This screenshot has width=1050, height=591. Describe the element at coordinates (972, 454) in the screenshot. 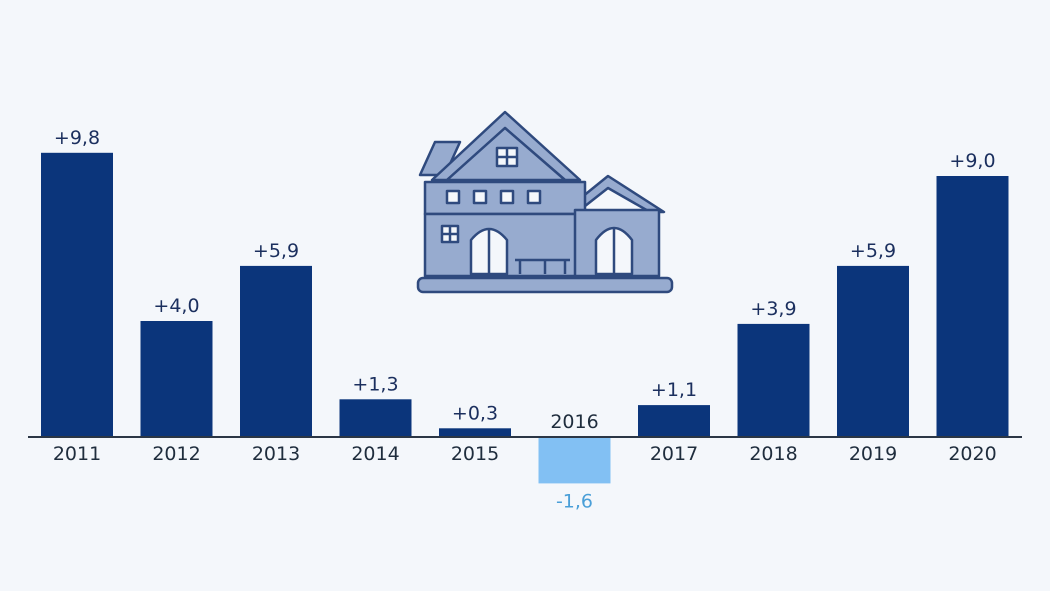

I see `tick-label-2020: 2020` at that location.